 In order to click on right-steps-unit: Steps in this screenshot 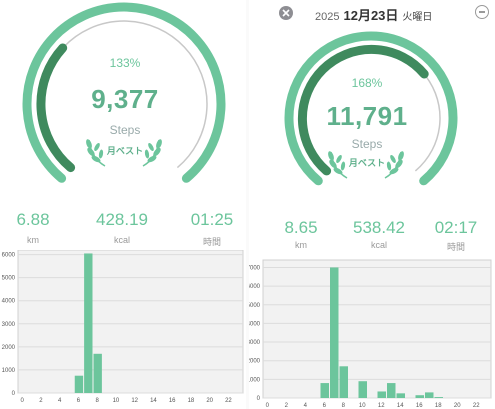, I will do `click(367, 144)`.